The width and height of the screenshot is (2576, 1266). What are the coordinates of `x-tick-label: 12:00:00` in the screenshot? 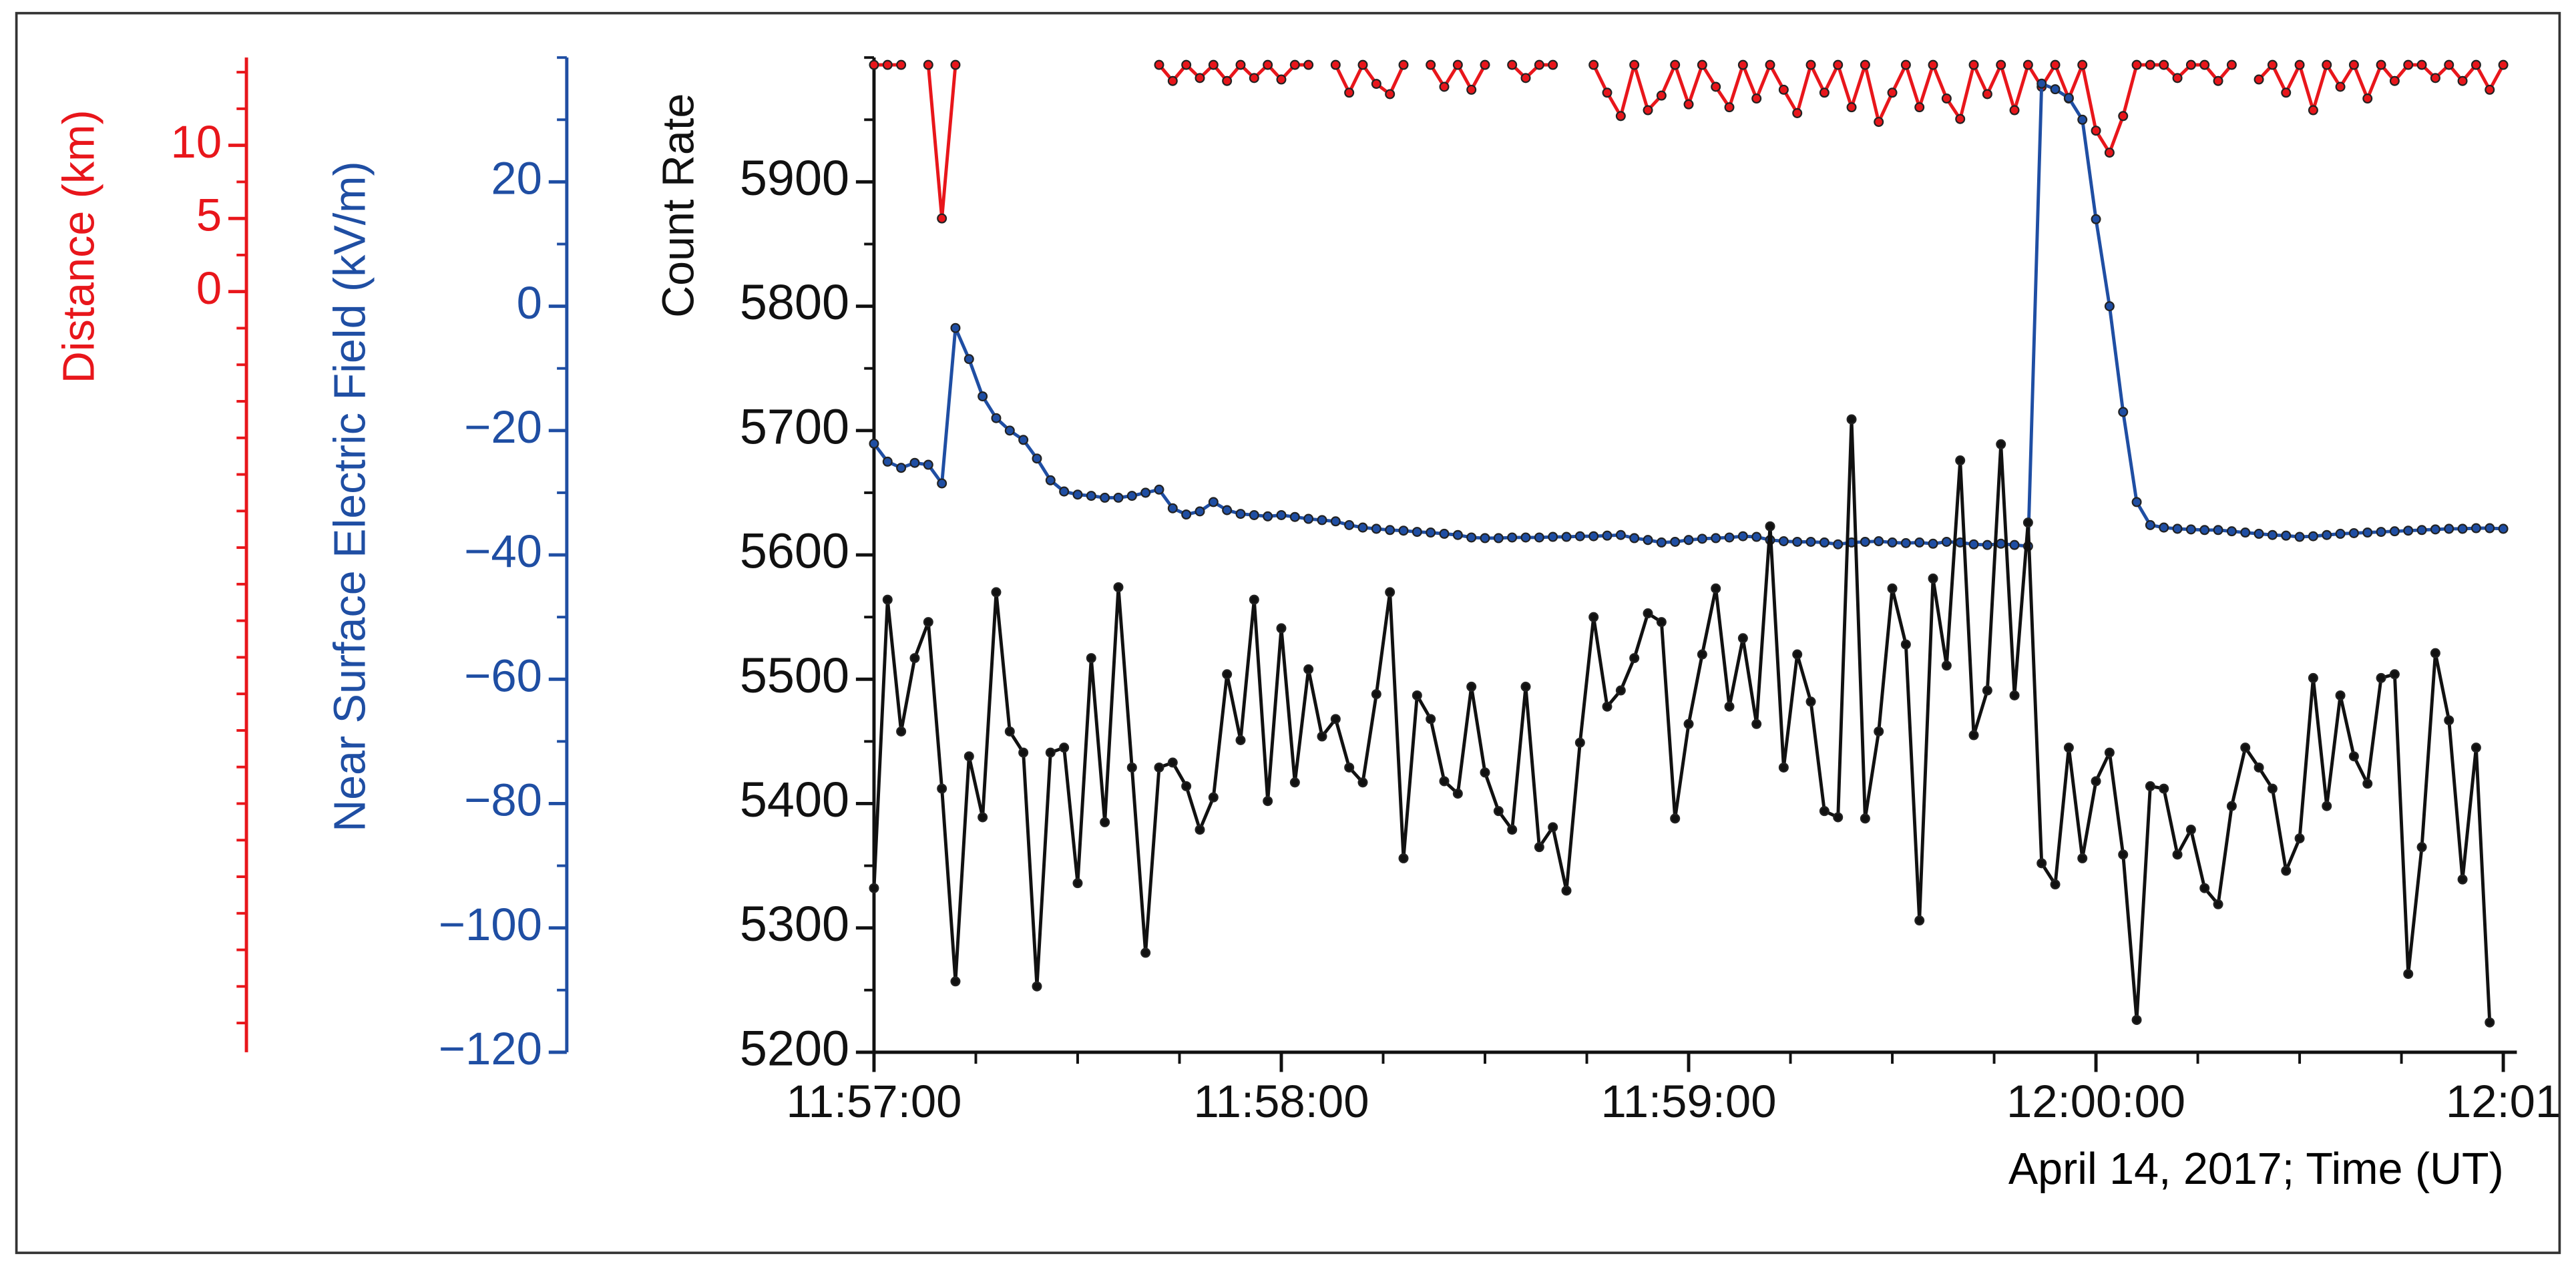 It's located at (2095, 1101).